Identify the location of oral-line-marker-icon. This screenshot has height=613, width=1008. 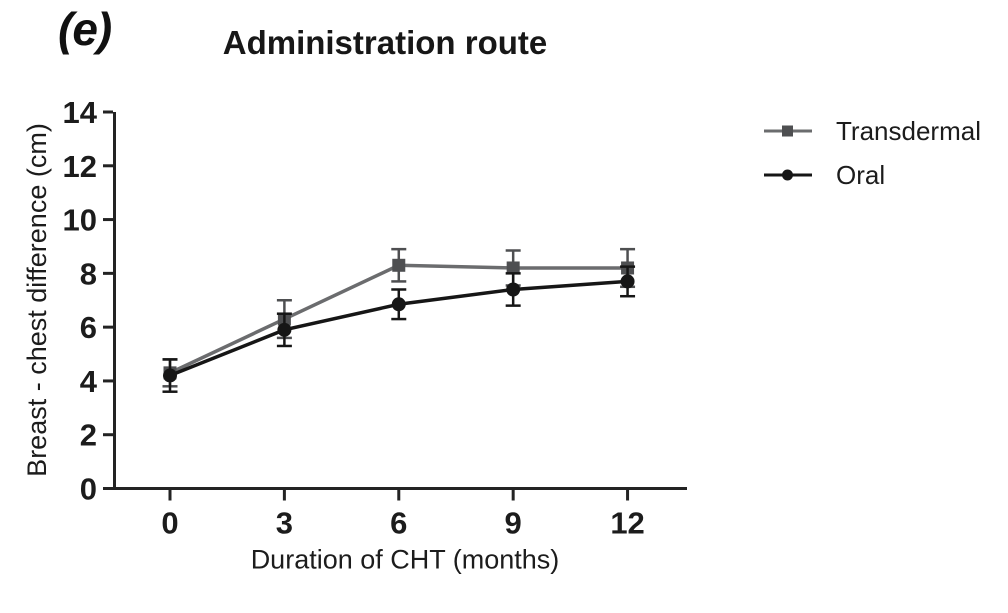
(788, 175).